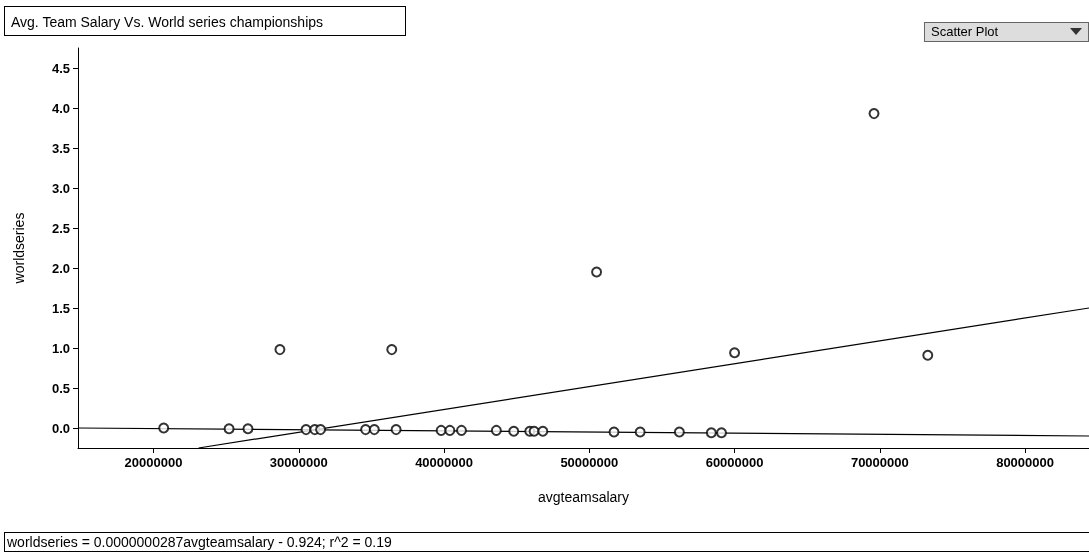 This screenshot has height=554, width=1089. Describe the element at coordinates (60, 348) in the screenshot. I see `y-tick-label: 1.0` at that location.